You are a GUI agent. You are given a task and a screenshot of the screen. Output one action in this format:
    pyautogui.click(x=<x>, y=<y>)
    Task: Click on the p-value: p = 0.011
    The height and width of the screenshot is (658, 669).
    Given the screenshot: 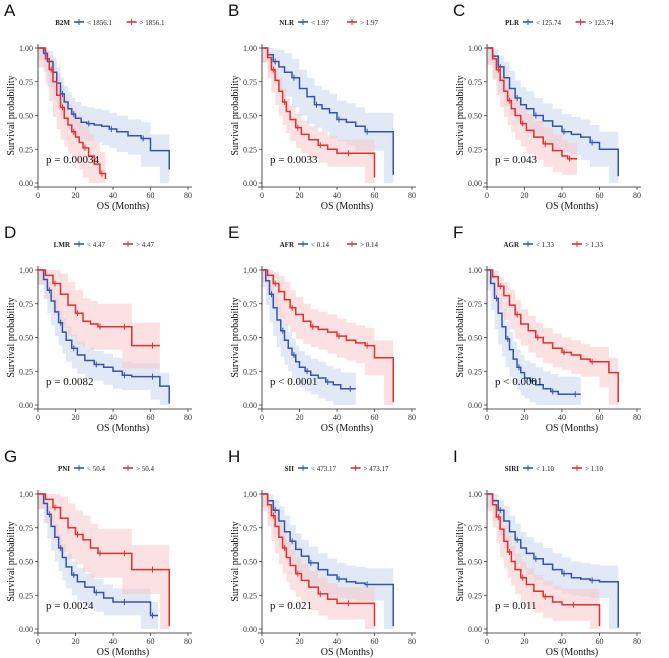 What is the action you would take?
    pyautogui.click(x=516, y=606)
    